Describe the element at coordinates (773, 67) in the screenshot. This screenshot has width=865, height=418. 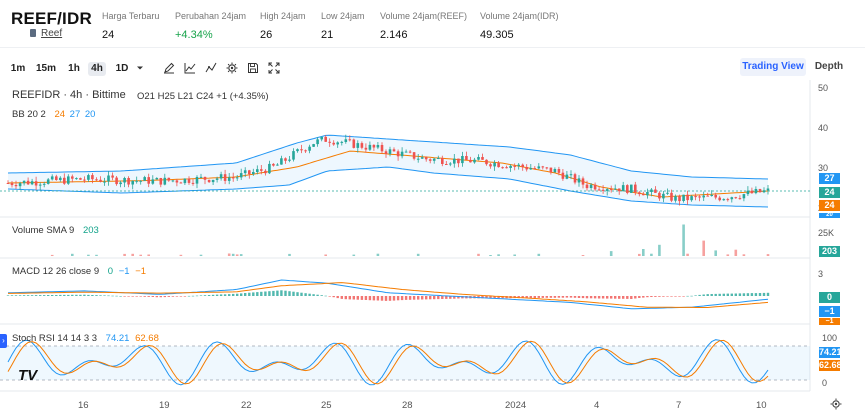
I see `trading-view-button: Trading View` at that location.